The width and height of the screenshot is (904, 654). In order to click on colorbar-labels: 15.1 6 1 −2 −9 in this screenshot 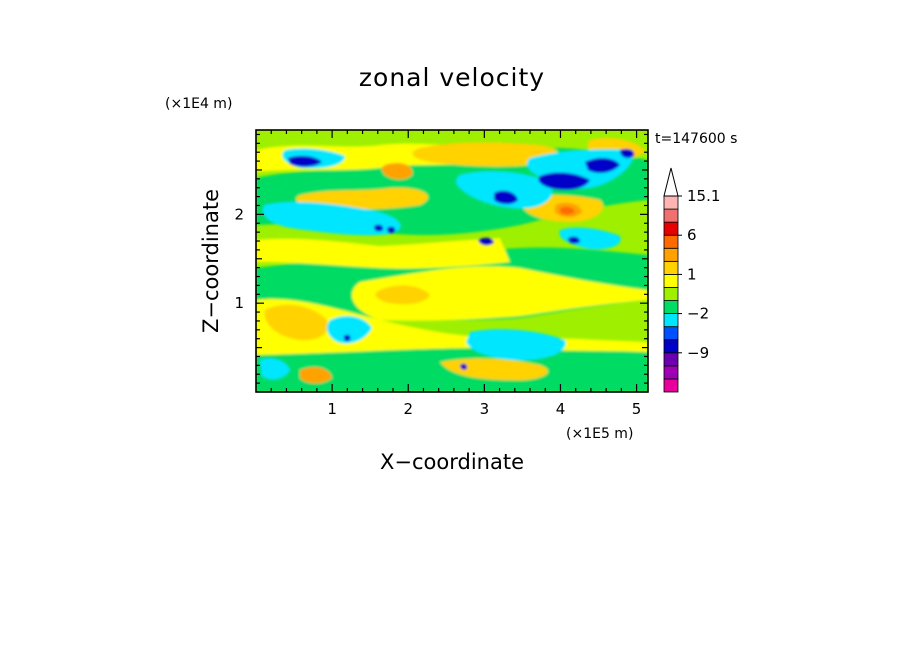, I will do `click(699, 274)`.